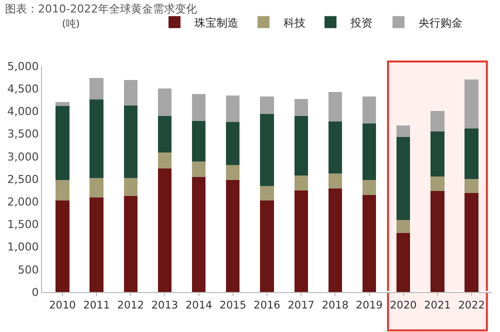 Image resolution: width=500 pixels, height=332 pixels. I want to click on y-tick-label: 1,000, so click(23, 247).